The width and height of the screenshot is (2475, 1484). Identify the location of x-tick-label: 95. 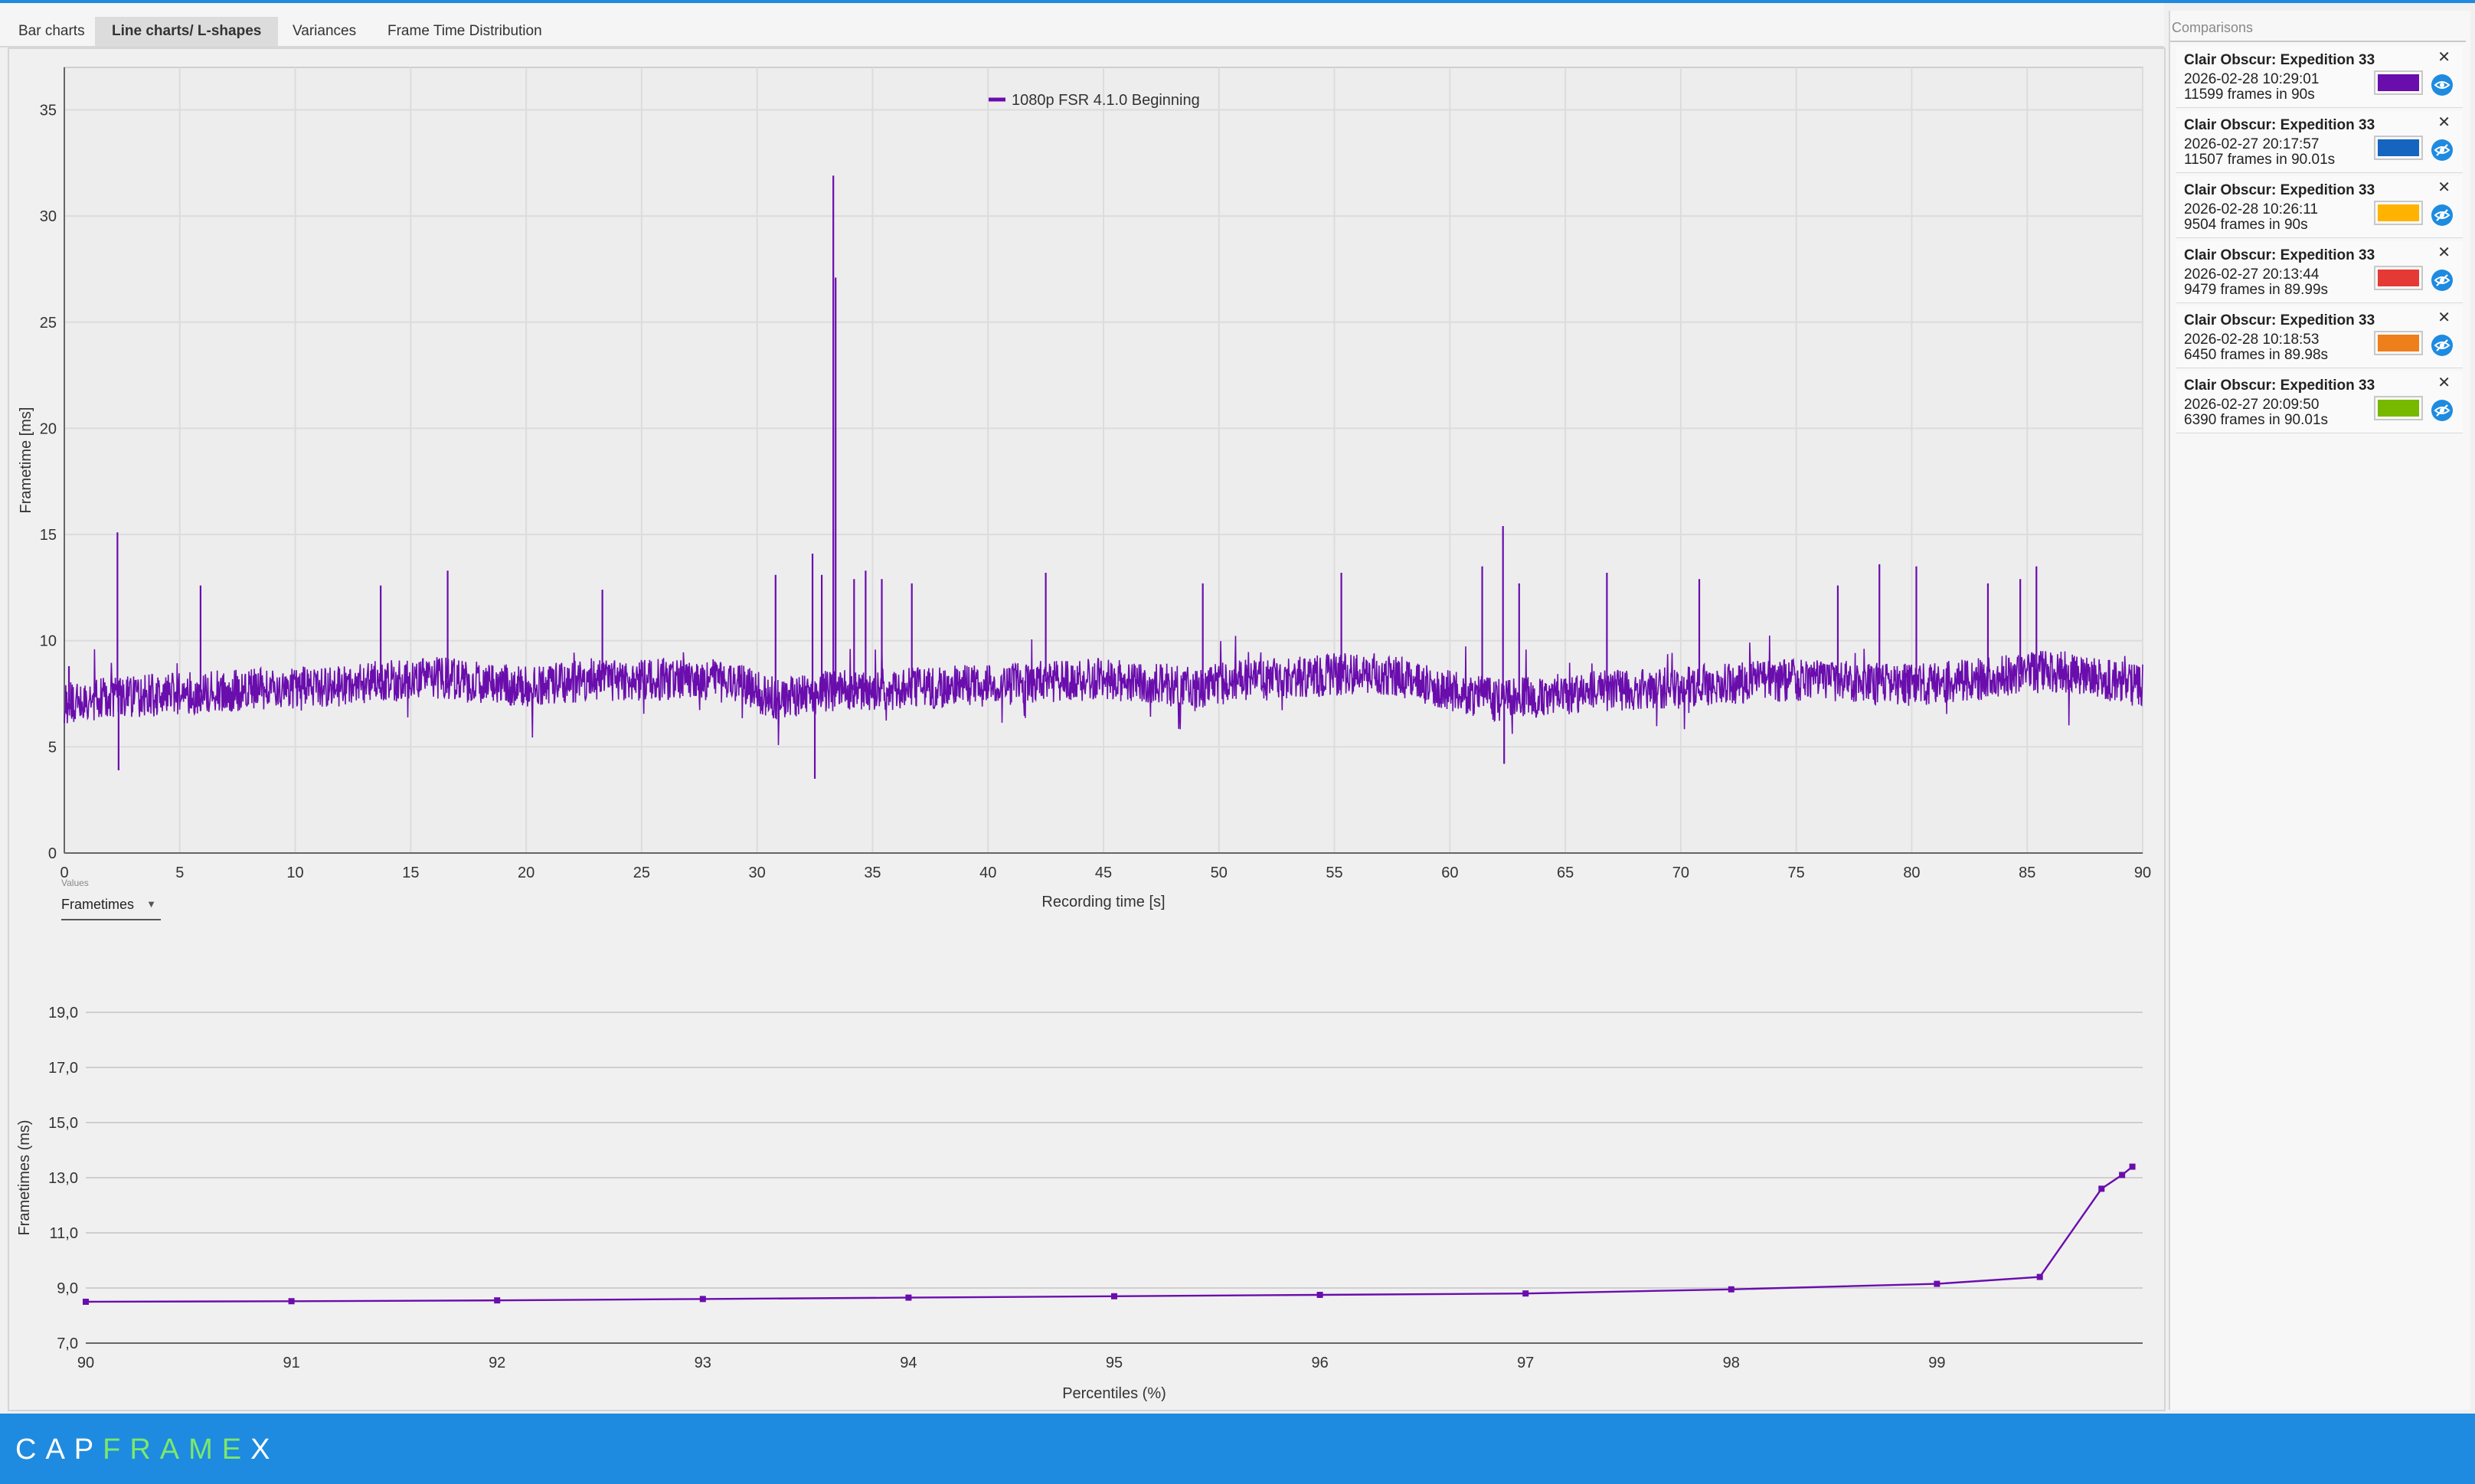
(1114, 1363).